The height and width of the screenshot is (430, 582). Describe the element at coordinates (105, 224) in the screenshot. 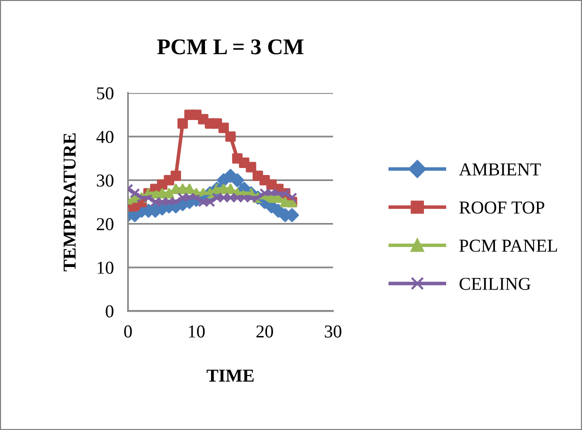

I see `y-tick-label: 20` at that location.